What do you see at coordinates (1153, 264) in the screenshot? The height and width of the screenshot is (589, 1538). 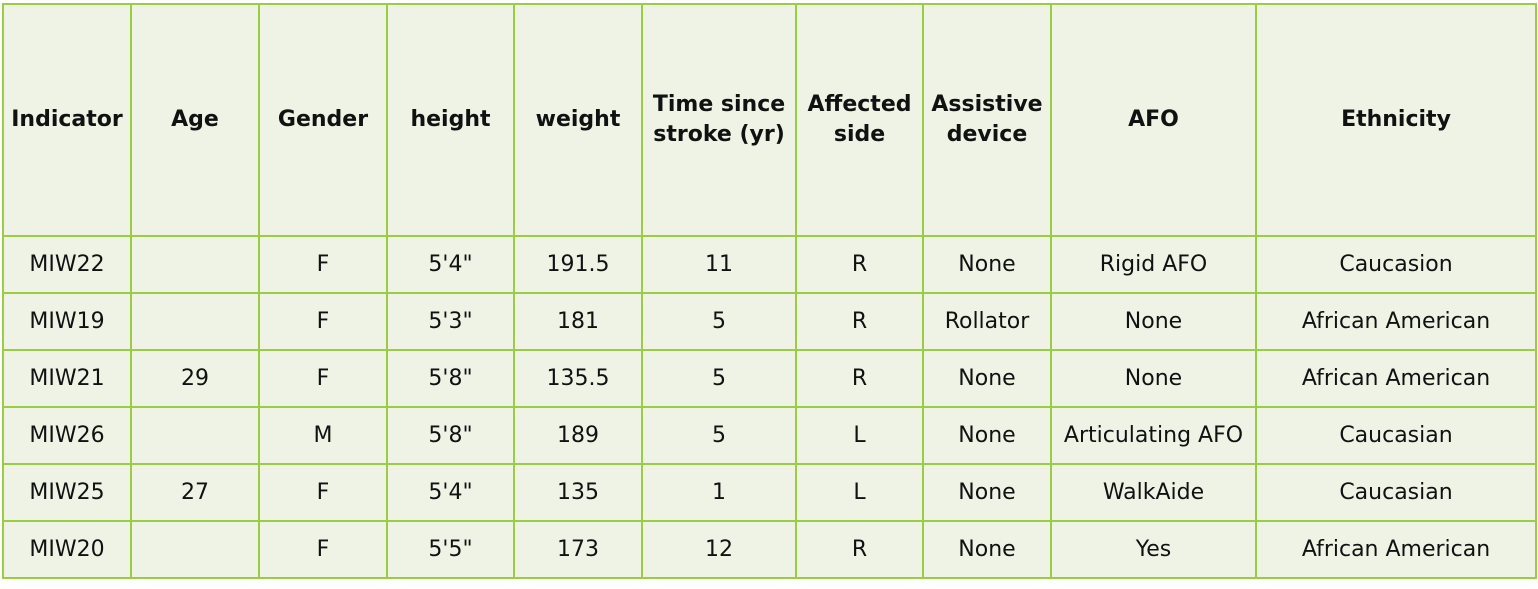 I see `cell-afo: Rigid AFO` at bounding box center [1153, 264].